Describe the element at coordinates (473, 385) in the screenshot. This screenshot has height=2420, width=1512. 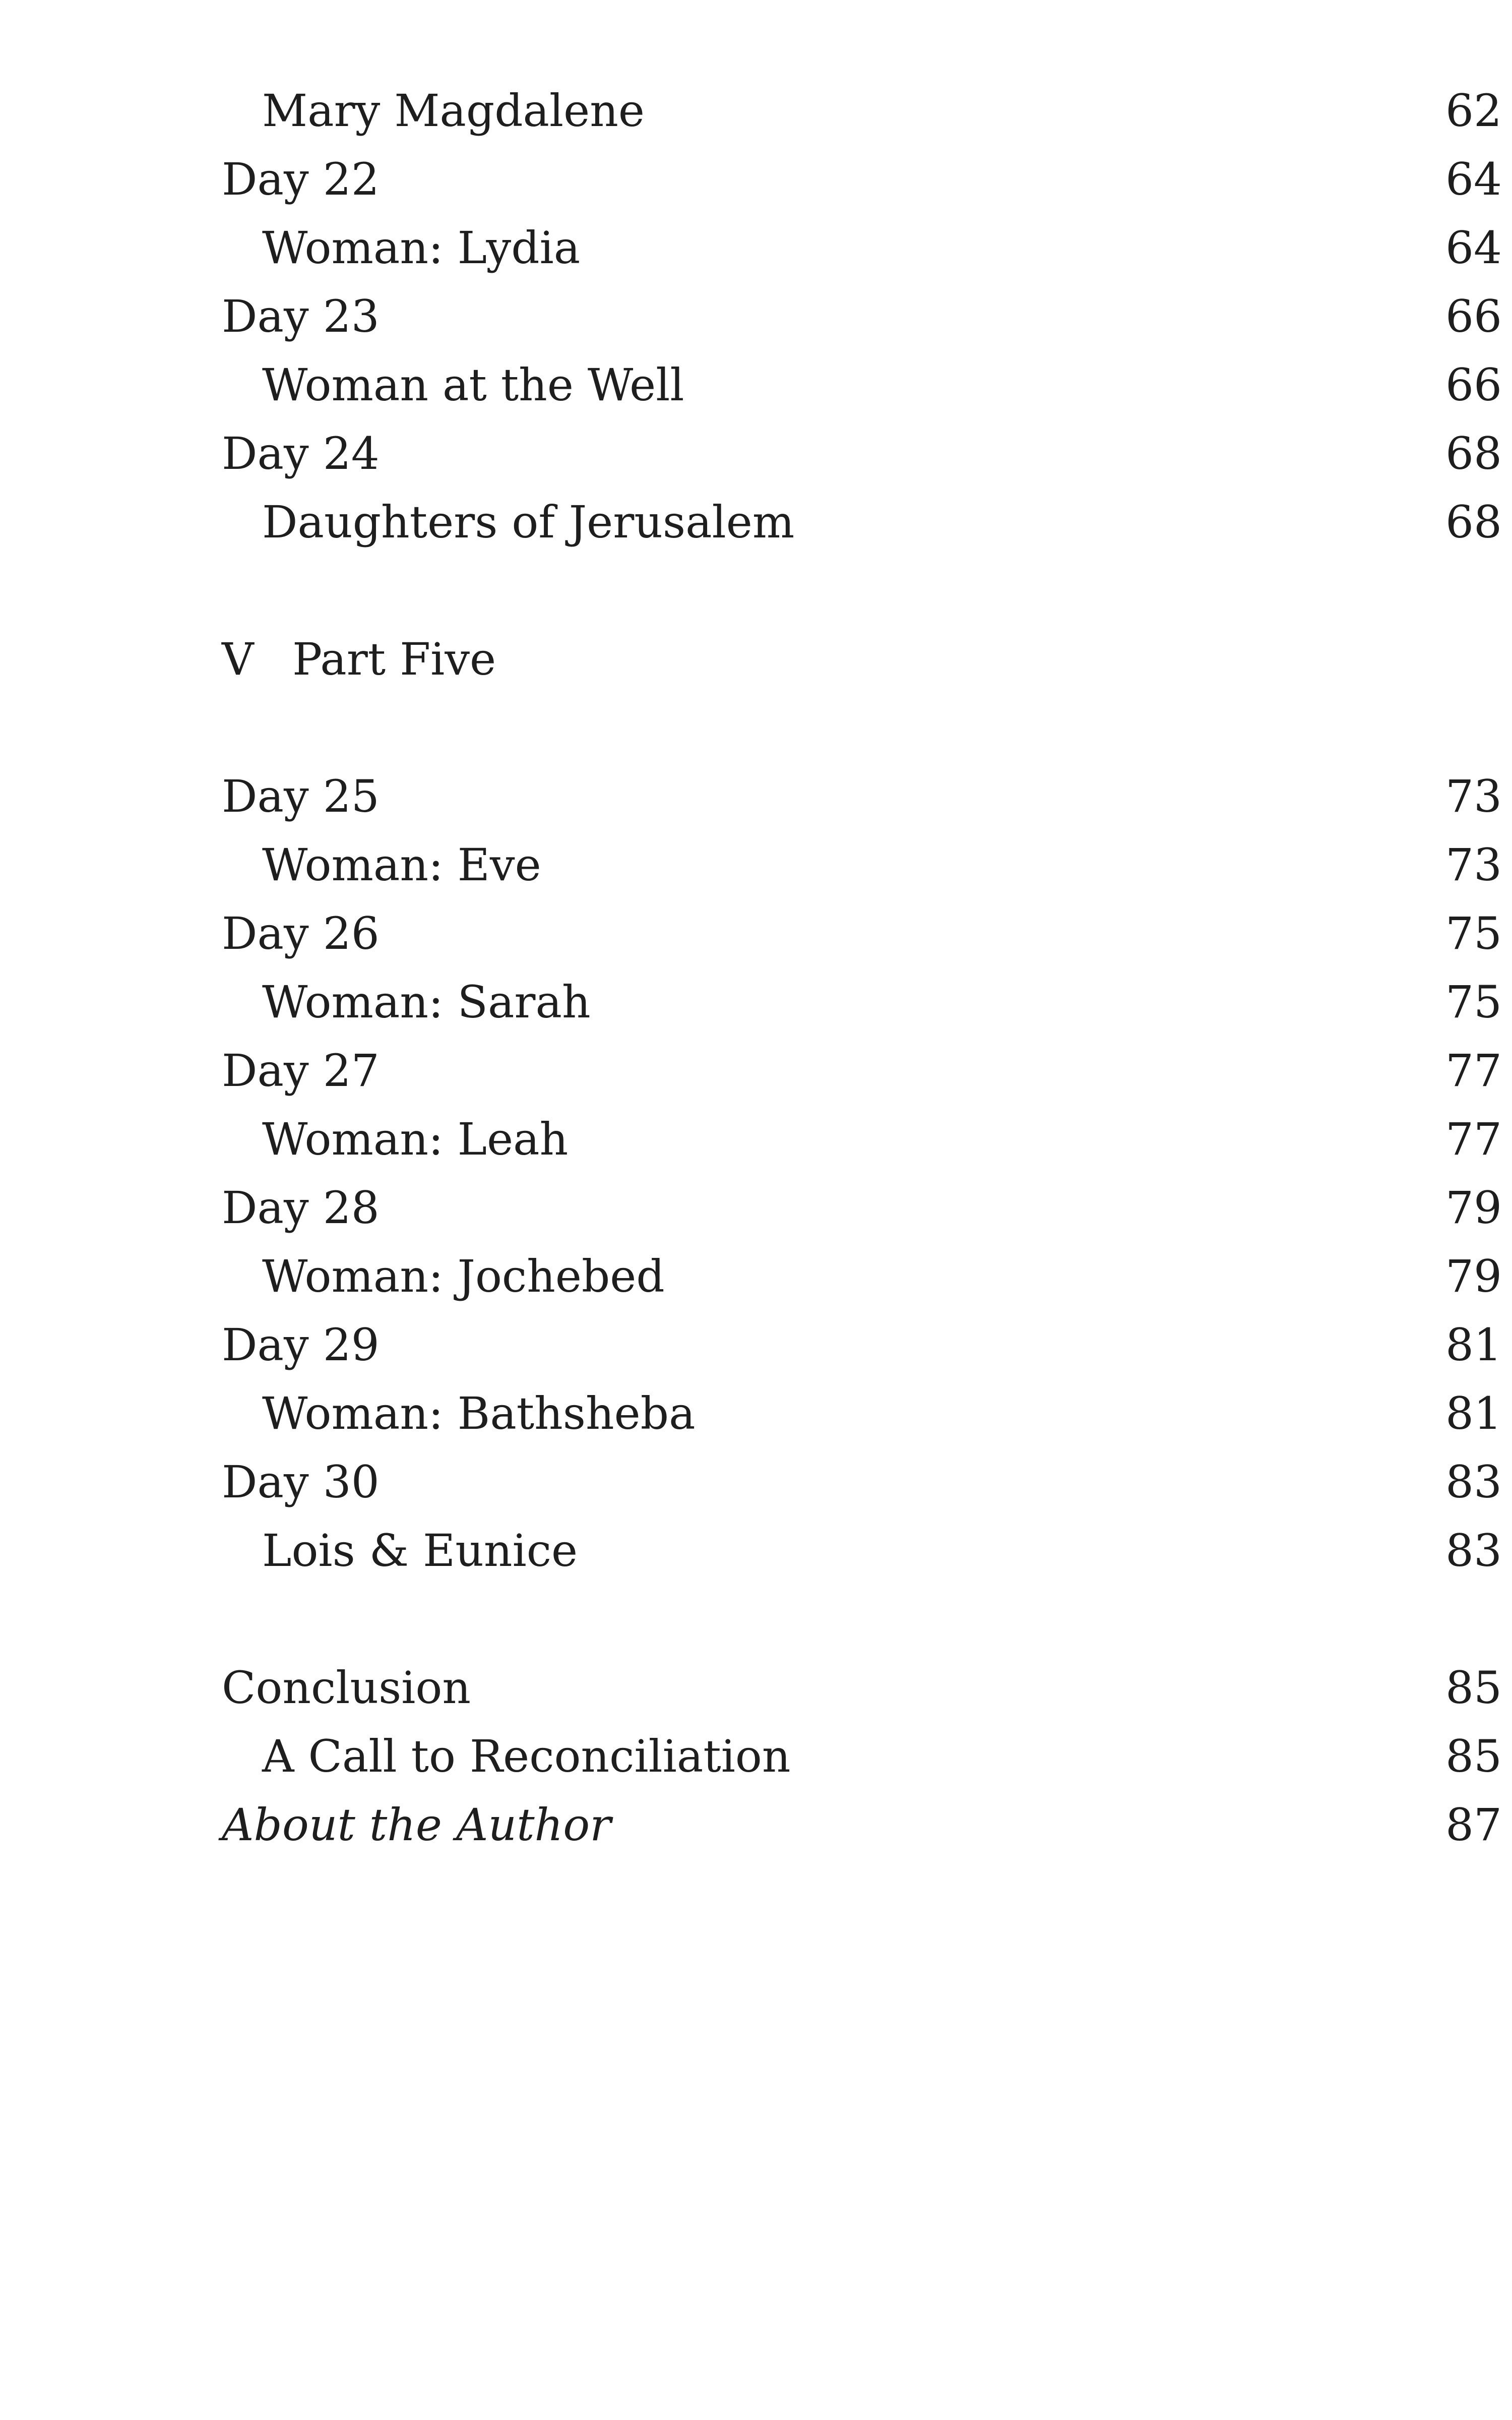
I see `toc-entry-label: Woman at the Well` at that location.